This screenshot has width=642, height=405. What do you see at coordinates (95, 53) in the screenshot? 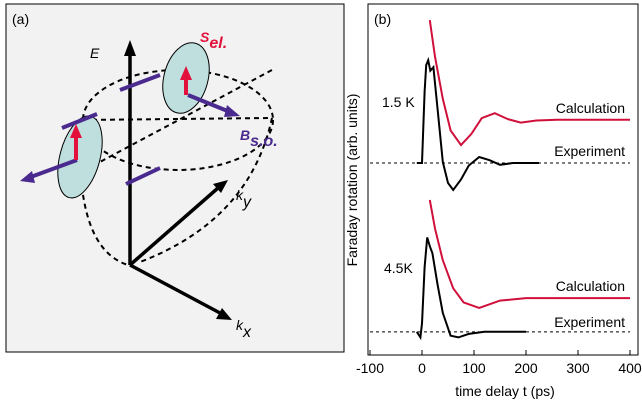
I see `energy-label: E` at bounding box center [95, 53].